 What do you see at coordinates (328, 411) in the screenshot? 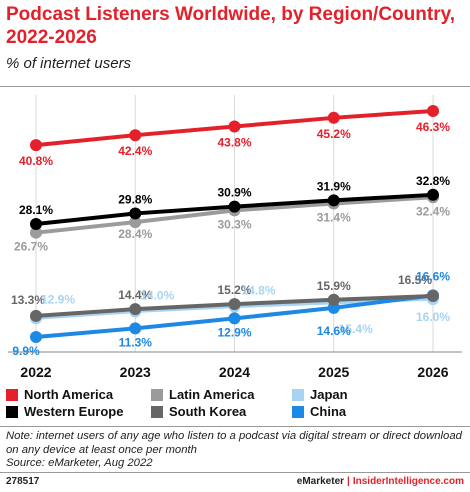
I see `legend-label: China` at bounding box center [328, 411].